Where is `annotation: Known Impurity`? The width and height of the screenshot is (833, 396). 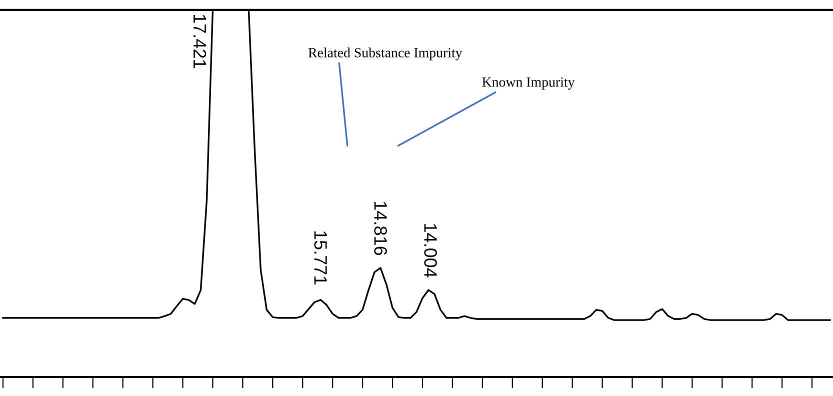
annotation: Known Impurity is located at coordinates (528, 83).